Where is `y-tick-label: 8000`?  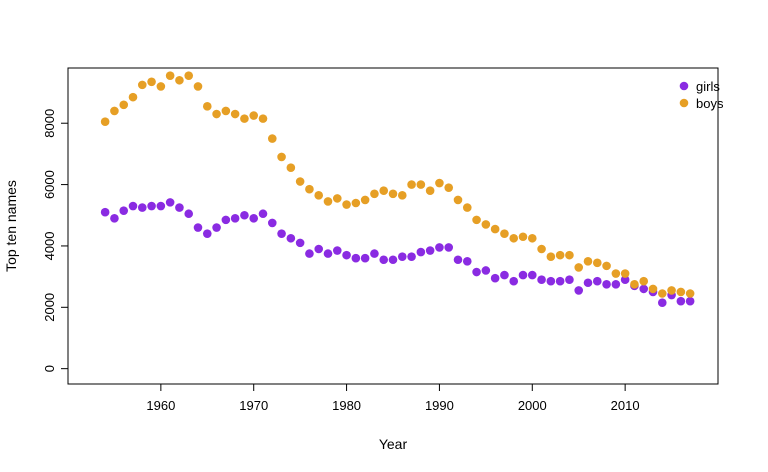
y-tick-label: 8000 is located at coordinates (49, 123).